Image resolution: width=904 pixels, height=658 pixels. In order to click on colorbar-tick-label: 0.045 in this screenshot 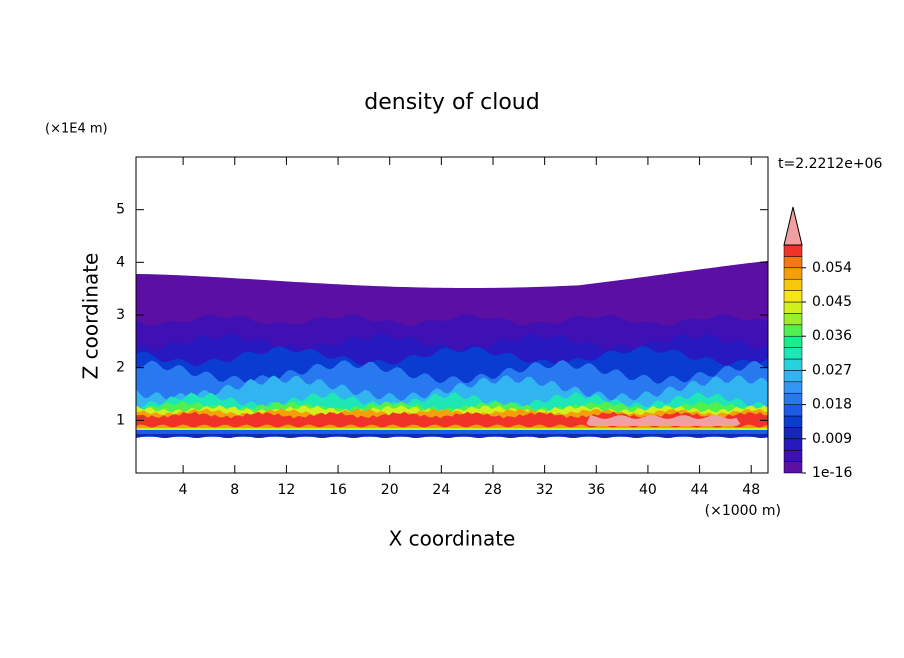, I will do `click(832, 302)`.